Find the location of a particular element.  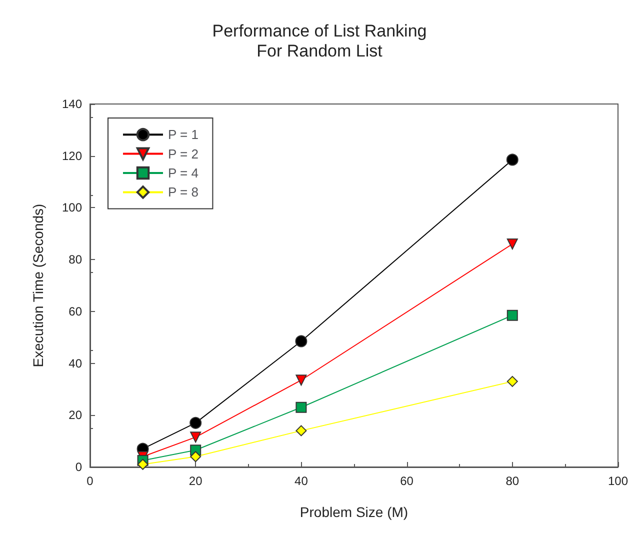

y-tick-label: 120 is located at coordinates (72, 155).